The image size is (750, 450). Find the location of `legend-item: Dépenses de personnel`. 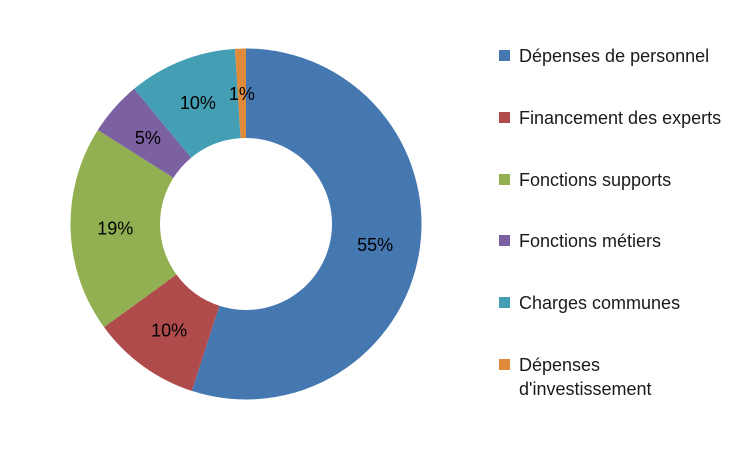

legend-item: Dépenses de personnel is located at coordinates (617, 56).